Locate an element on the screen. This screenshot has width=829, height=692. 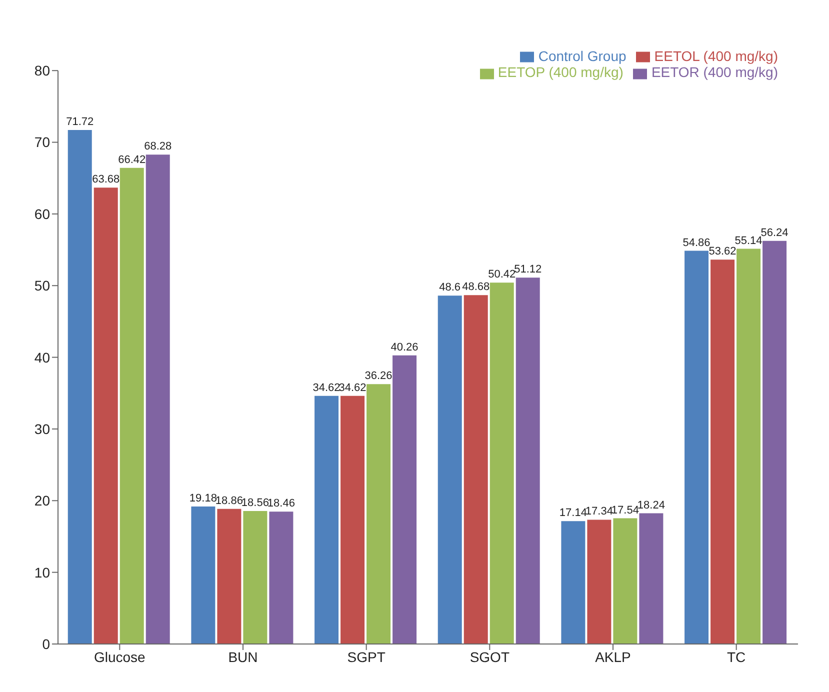
data-label: 17.54 is located at coordinates (625, 510).